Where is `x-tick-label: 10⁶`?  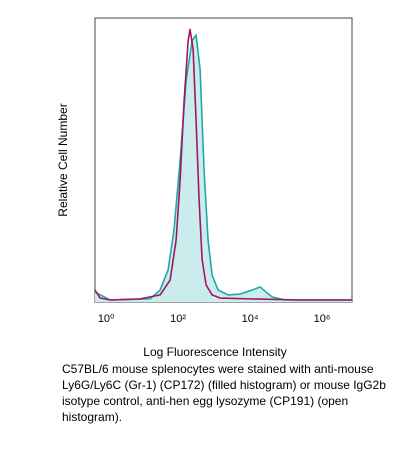 x-tick-label: 10⁶ is located at coordinates (322, 319).